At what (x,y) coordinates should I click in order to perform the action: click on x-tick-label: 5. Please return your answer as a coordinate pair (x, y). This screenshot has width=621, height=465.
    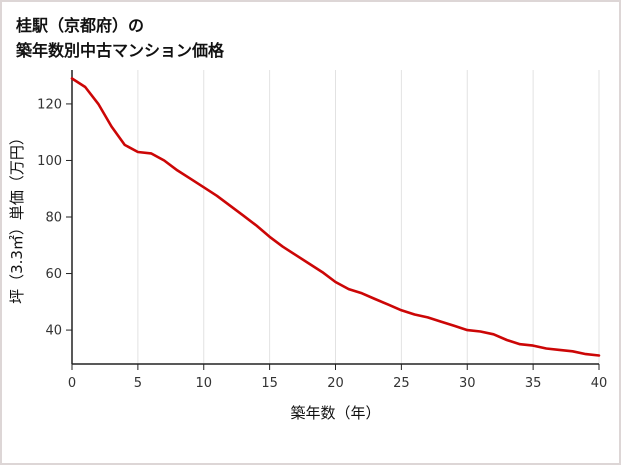
    Looking at the image, I should click on (138, 383).